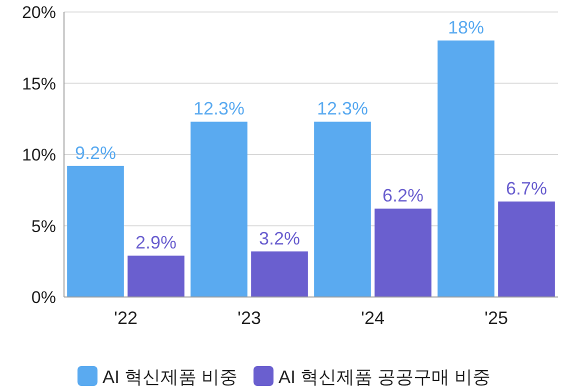 The width and height of the screenshot is (568, 388). Describe the element at coordinates (372, 318) in the screenshot. I see `x-tick-label: '24` at that location.